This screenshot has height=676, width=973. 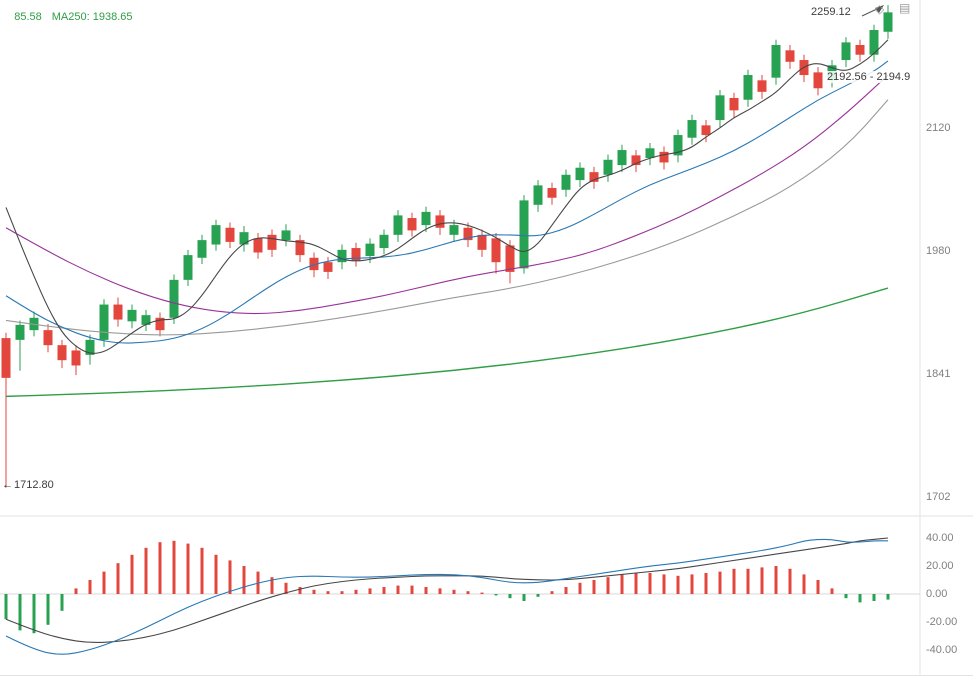 What do you see at coordinates (937, 593) in the screenshot?
I see `macd-axis-label: 0.00` at bounding box center [937, 593].